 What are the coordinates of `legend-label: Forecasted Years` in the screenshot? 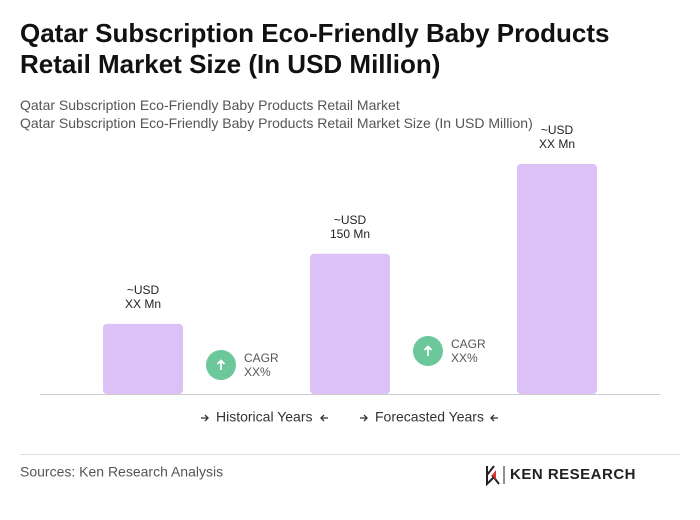 It's located at (429, 417).